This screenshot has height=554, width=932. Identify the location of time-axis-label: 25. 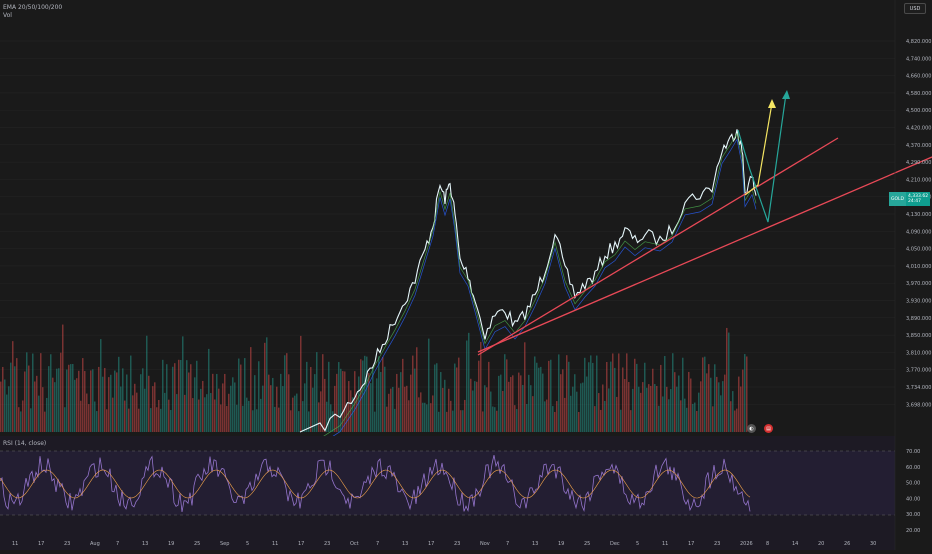
(587, 544).